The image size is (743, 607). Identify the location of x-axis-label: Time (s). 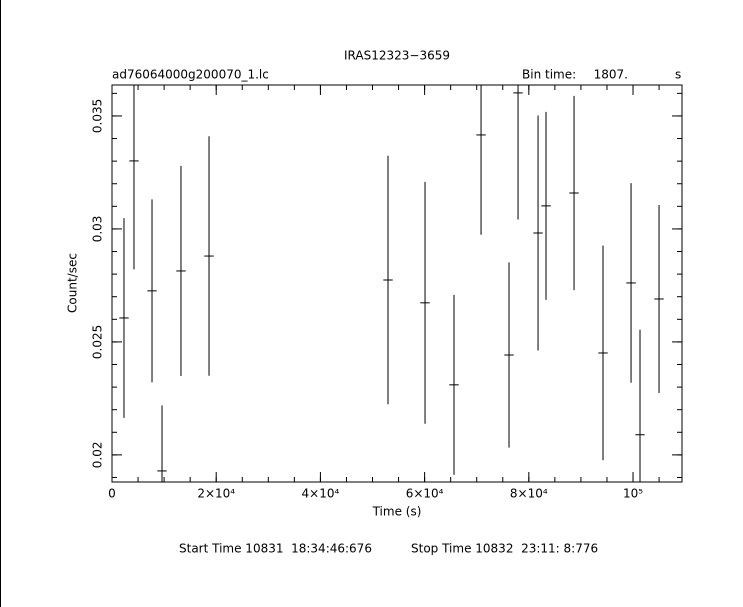
(397, 512).